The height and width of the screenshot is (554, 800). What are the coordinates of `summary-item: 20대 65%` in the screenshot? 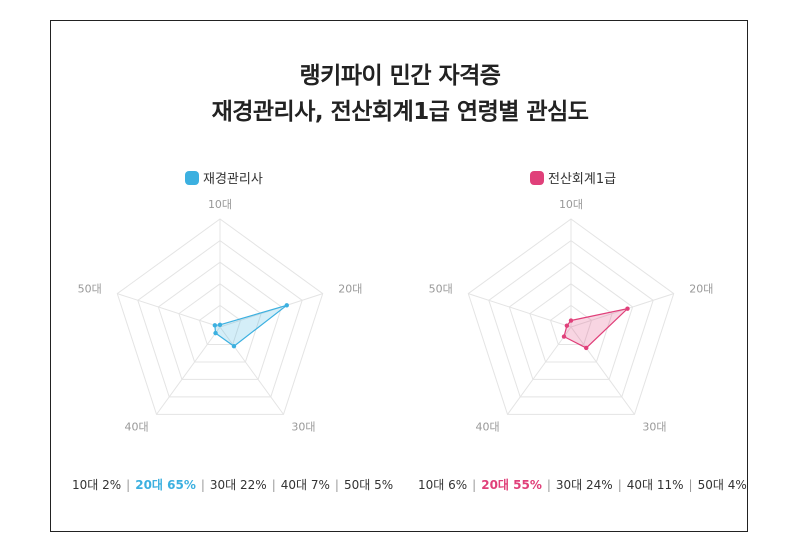 It's located at (165, 485).